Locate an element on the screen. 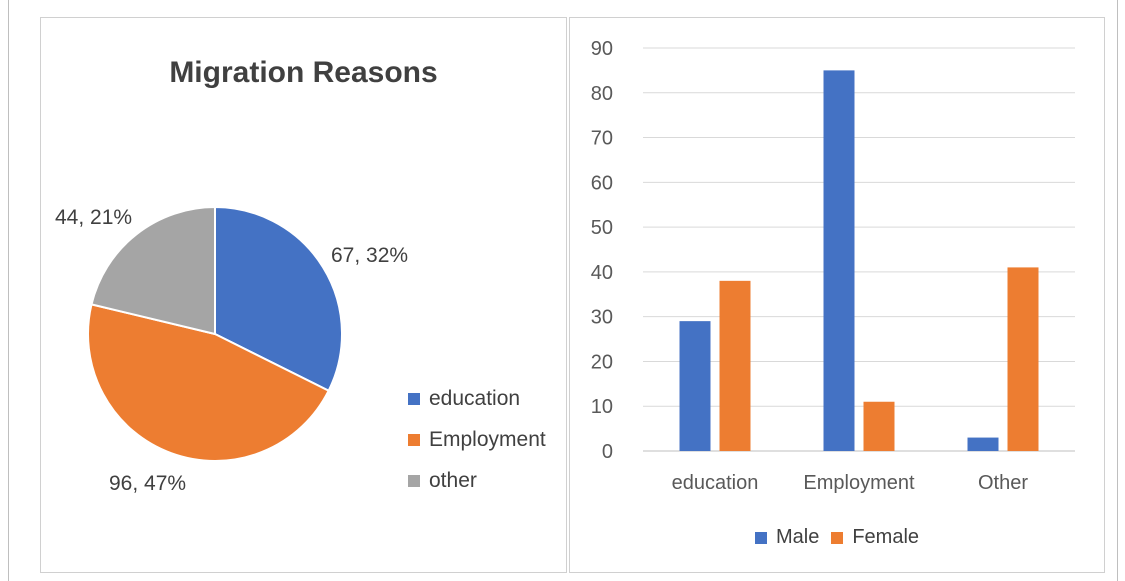 The width and height of the screenshot is (1125, 581). pie-legend-item-education: education is located at coordinates (477, 398).